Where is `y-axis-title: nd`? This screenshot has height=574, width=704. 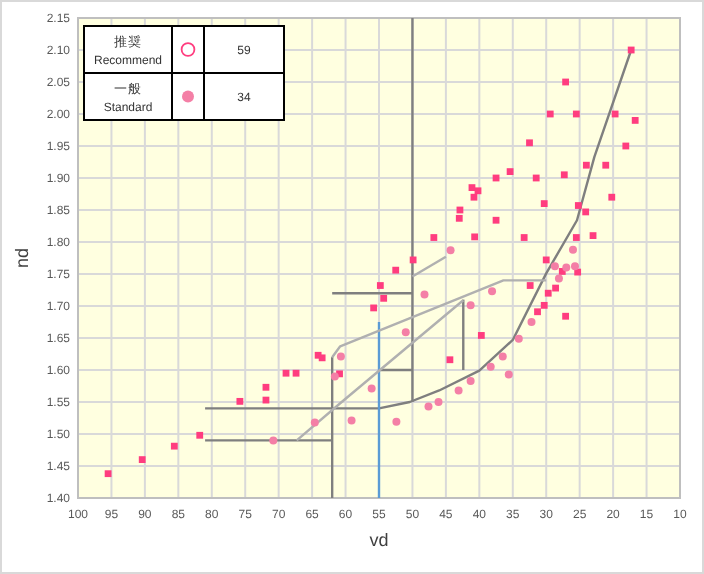
y-axis-title: nd is located at coordinates (22, 258).